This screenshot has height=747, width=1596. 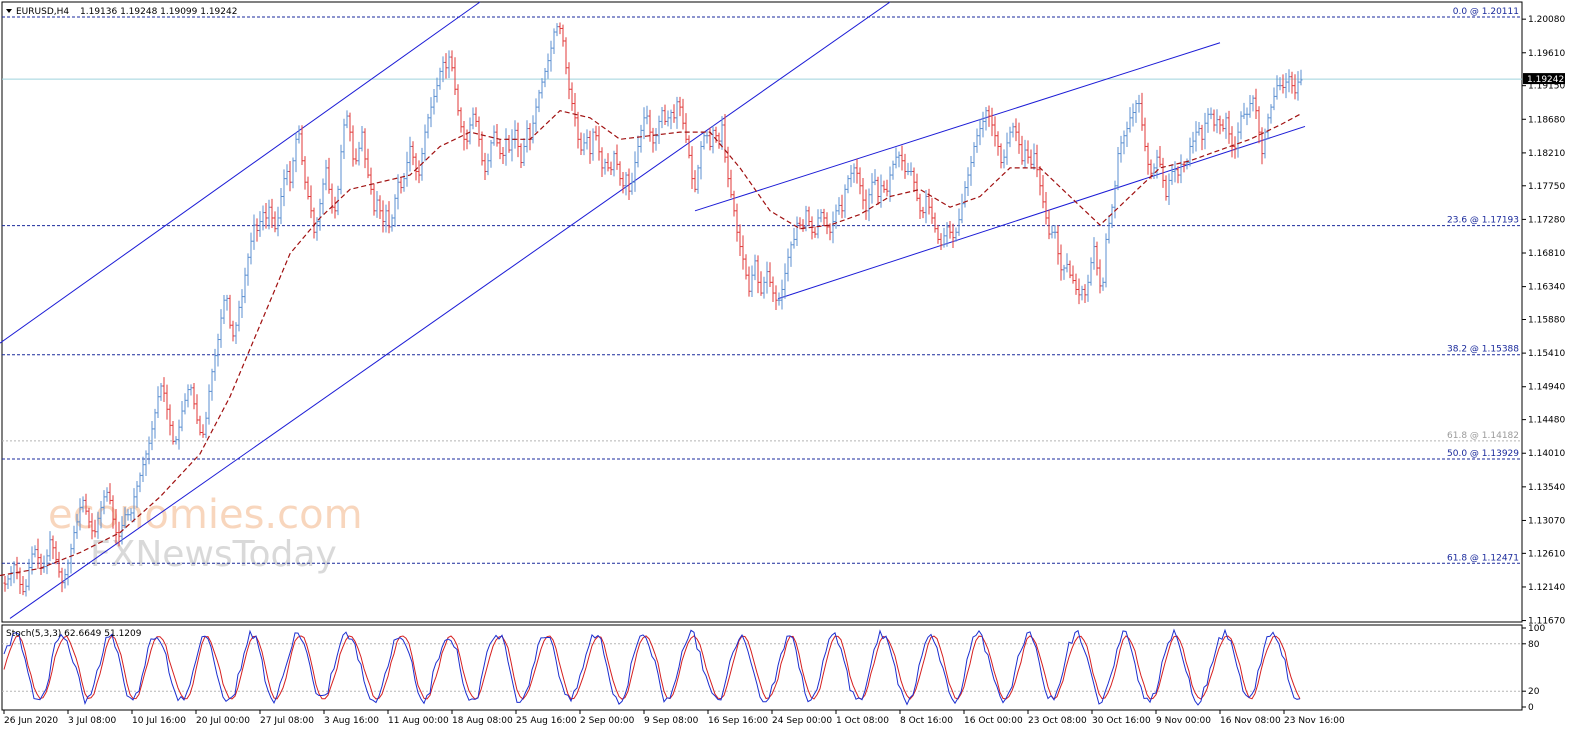 I want to click on time-tick-label: 16 Sep 16:00, so click(x=738, y=721).